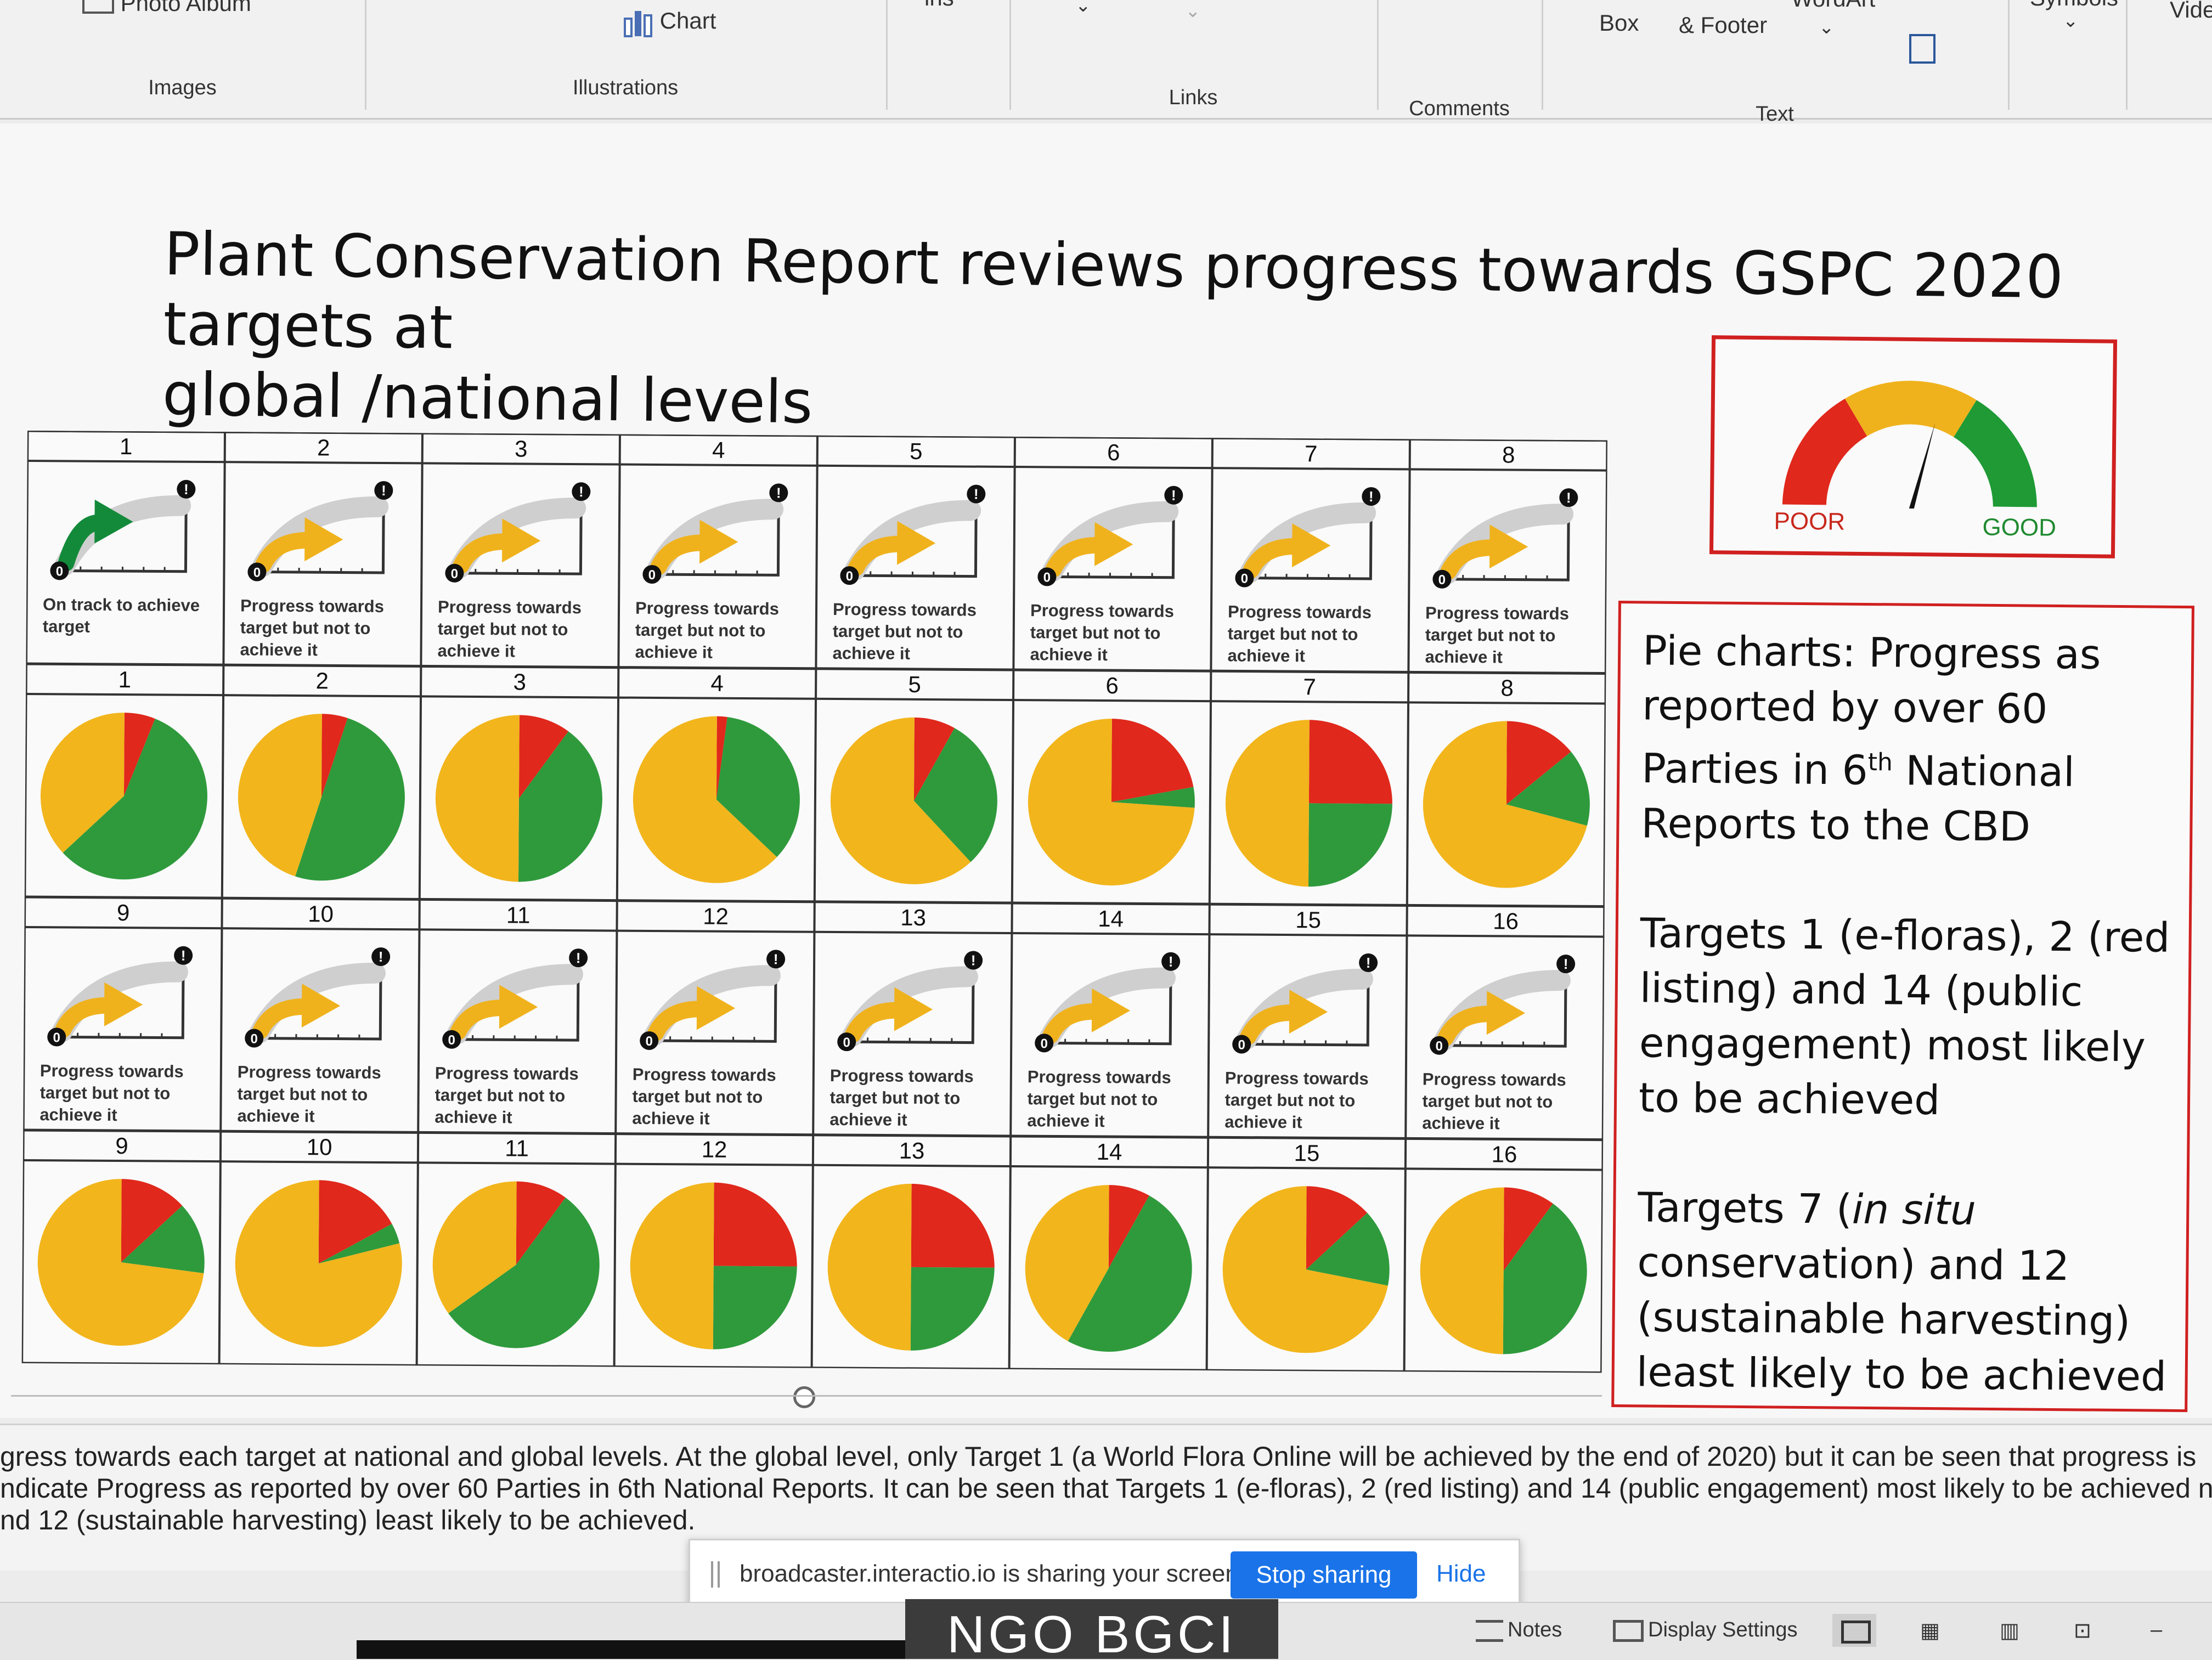 This screenshot has width=2212, height=1660. I want to click on target-number-label: 6, so click(1112, 685).